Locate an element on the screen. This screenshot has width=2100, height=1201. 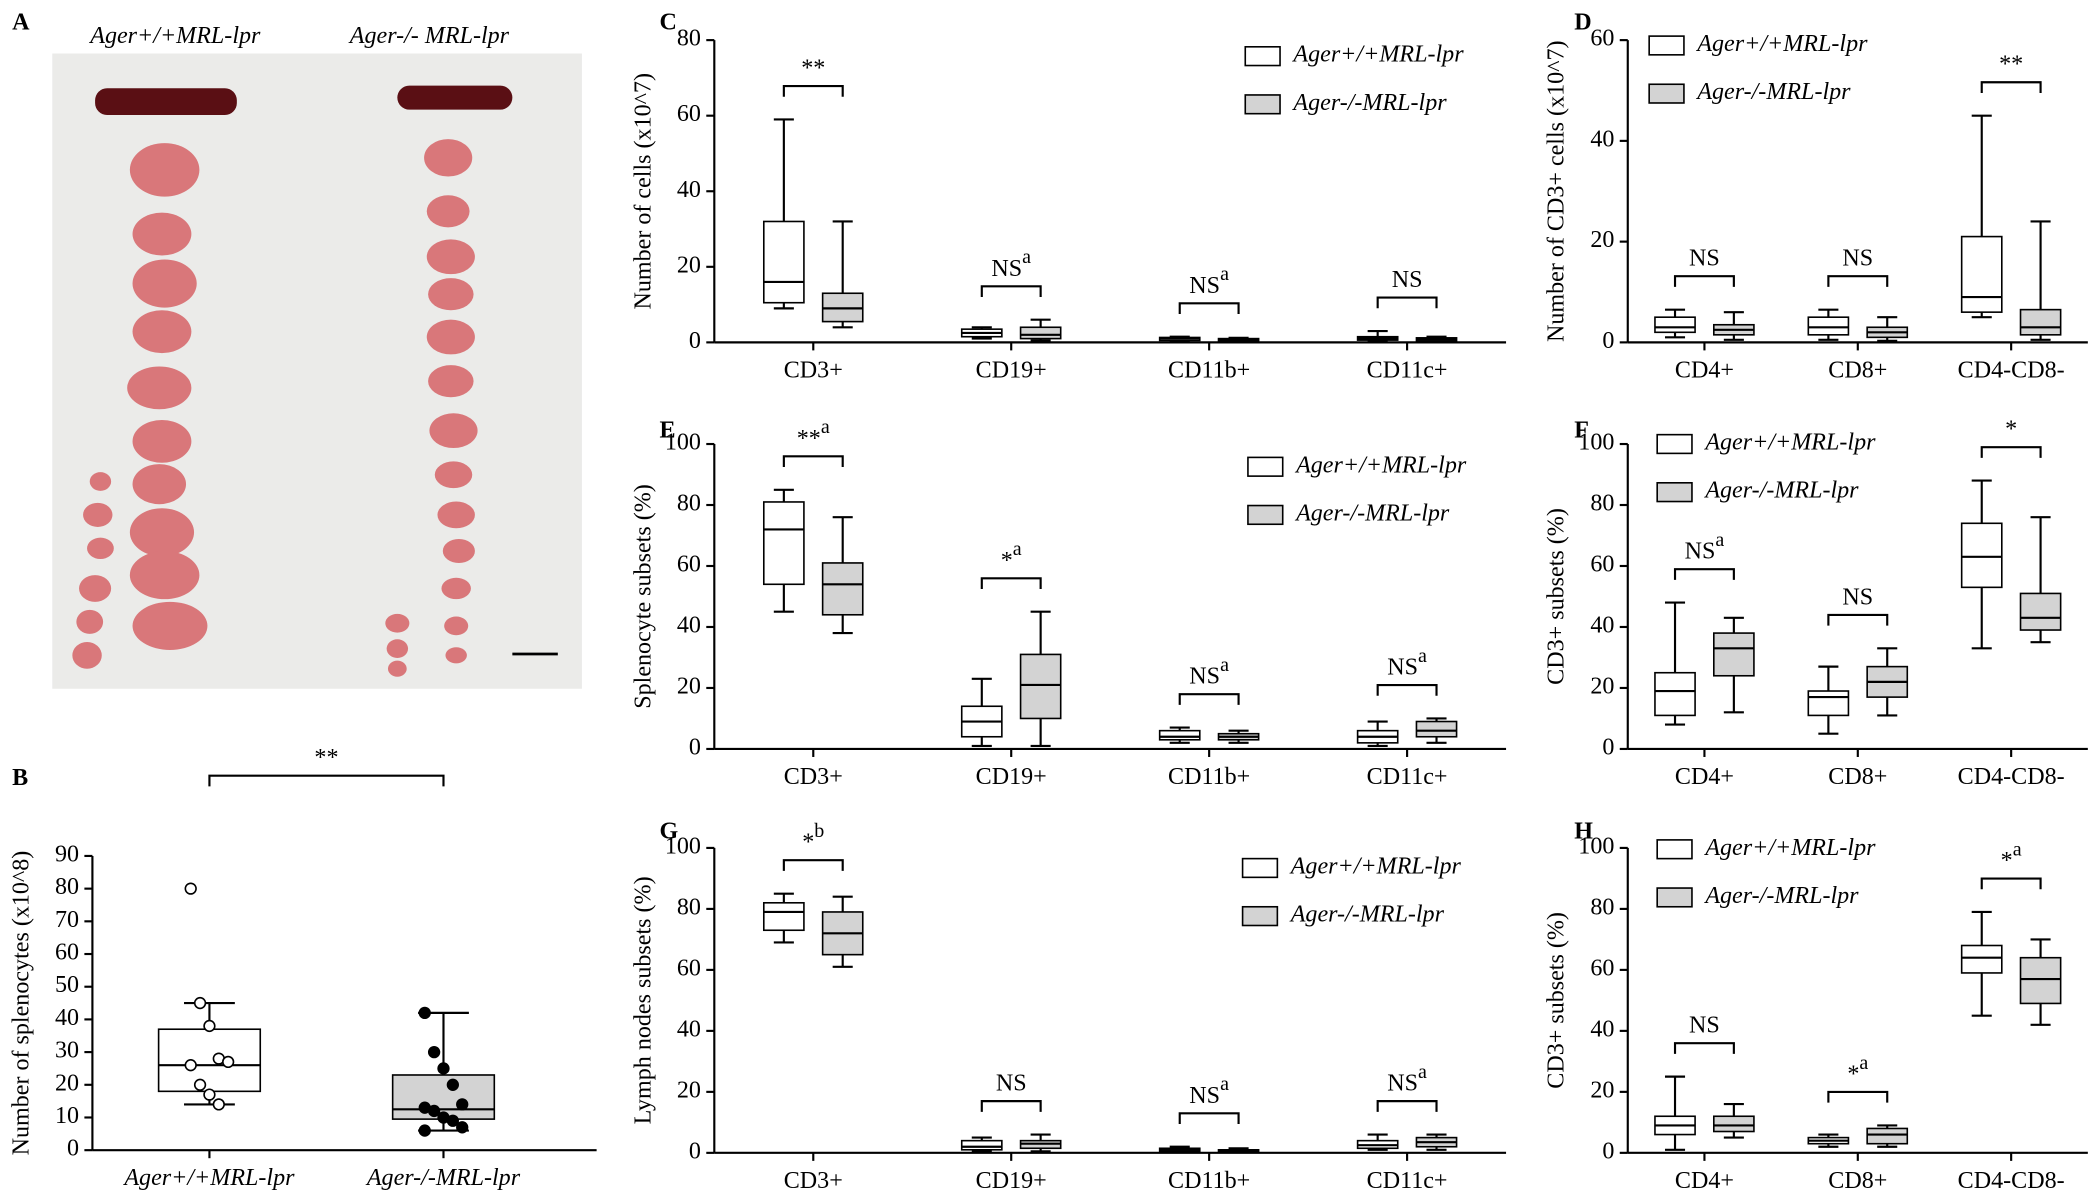
panel-letter: E is located at coordinates (667, 431).